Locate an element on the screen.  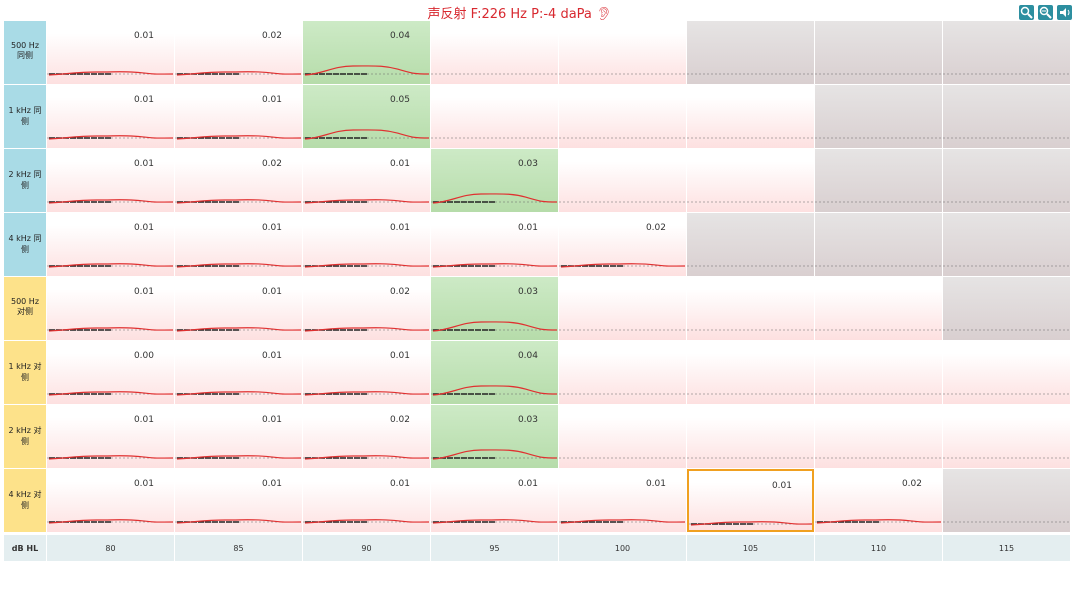
zoom-out-button is located at coordinates (1026, 12).